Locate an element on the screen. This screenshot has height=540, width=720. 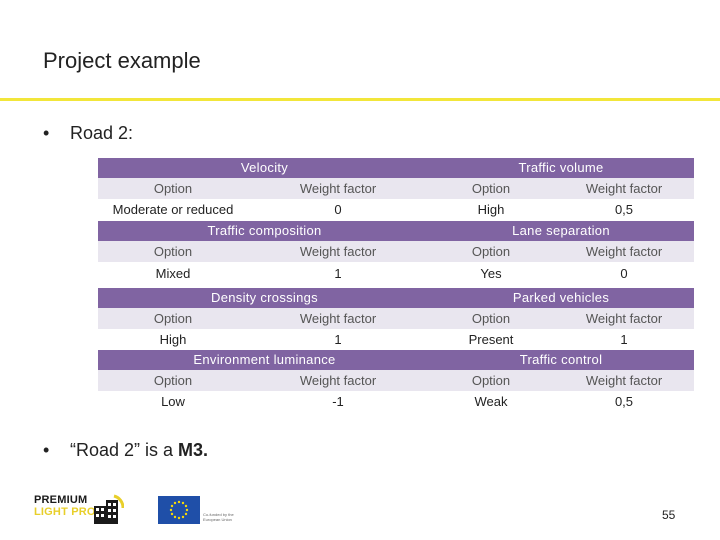
bullet-text: “Road 2” is a M3. is located at coordinates (139, 450).